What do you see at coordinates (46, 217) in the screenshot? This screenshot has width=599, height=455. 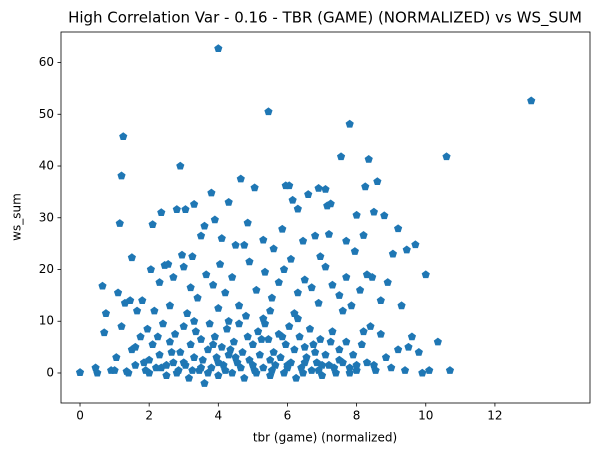 I see `y-tick-label: 30` at bounding box center [46, 217].